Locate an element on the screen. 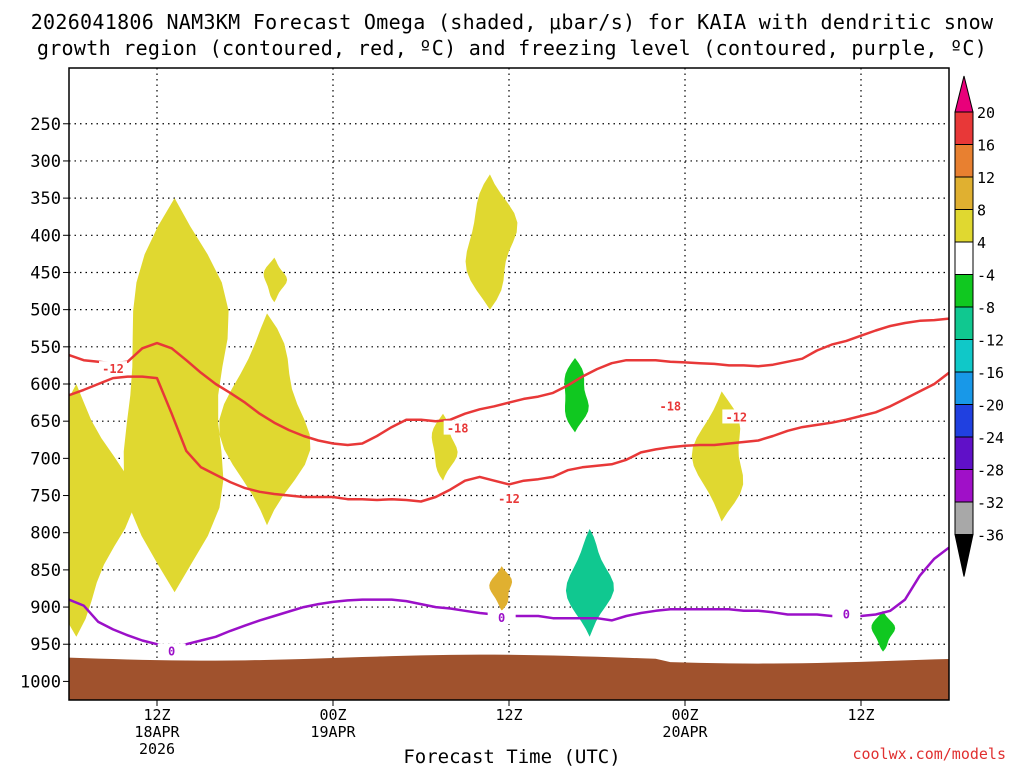  colorbar-label: -28 is located at coordinates (990, 471).